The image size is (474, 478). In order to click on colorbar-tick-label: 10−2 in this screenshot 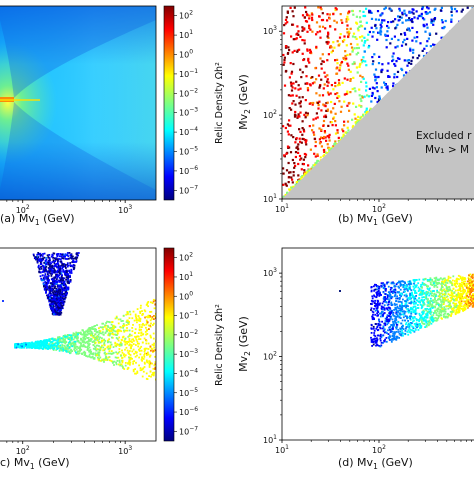, I will do `click(188, 334)`.